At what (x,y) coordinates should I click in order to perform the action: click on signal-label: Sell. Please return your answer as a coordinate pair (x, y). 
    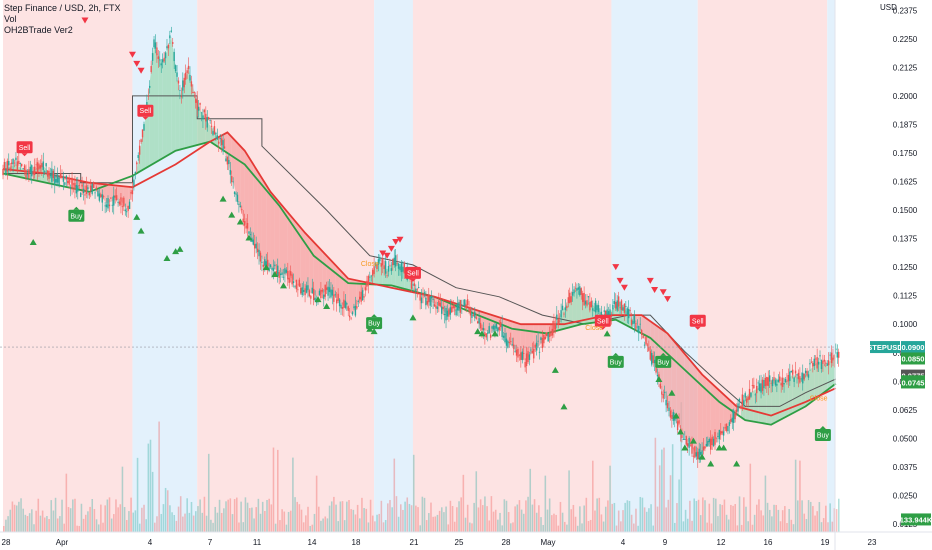
    Looking at the image, I should click on (698, 321).